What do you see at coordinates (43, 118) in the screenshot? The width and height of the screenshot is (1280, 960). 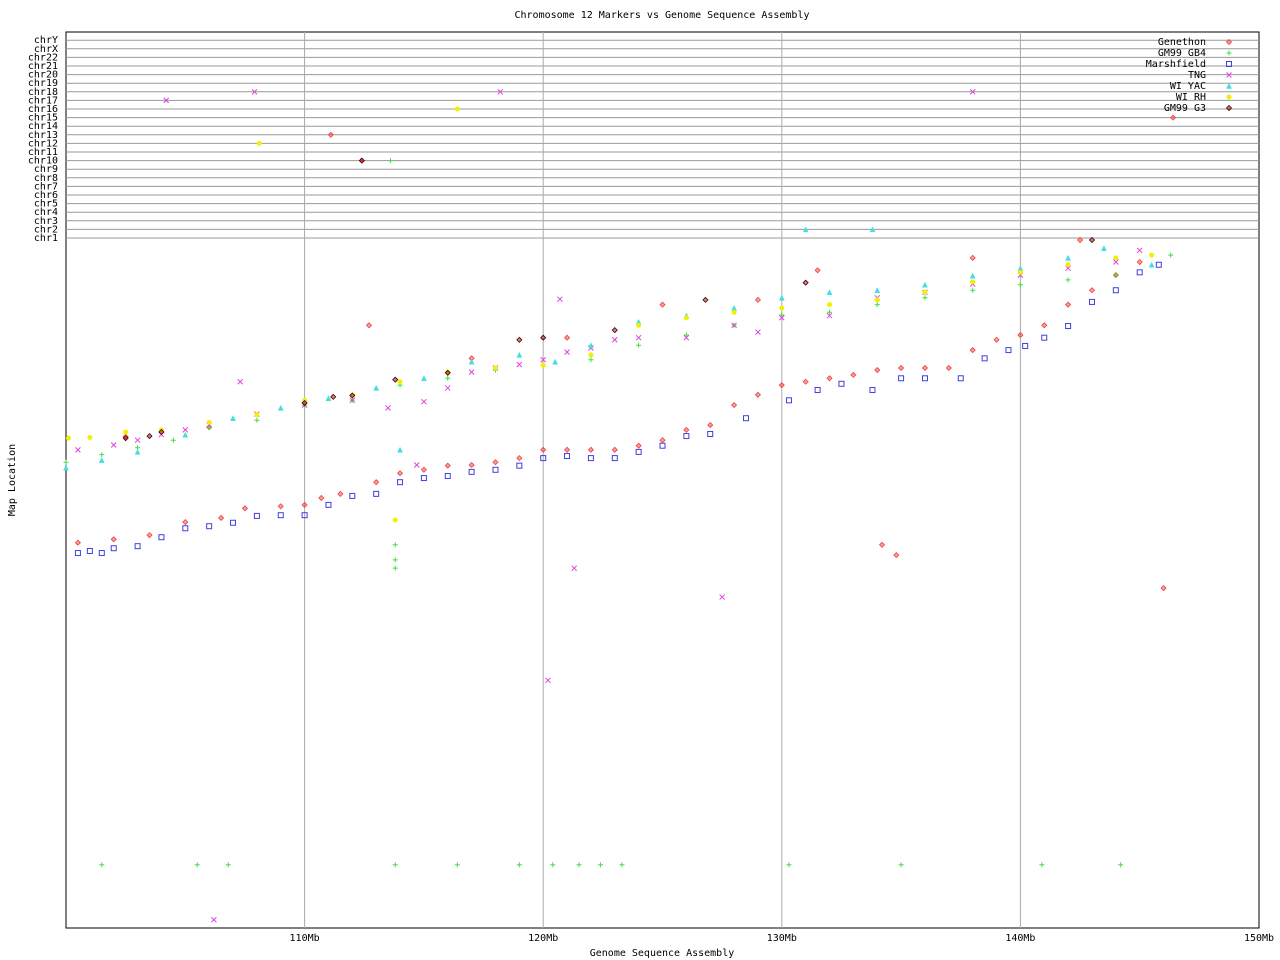 I see `chromosome-label: chr15` at bounding box center [43, 118].